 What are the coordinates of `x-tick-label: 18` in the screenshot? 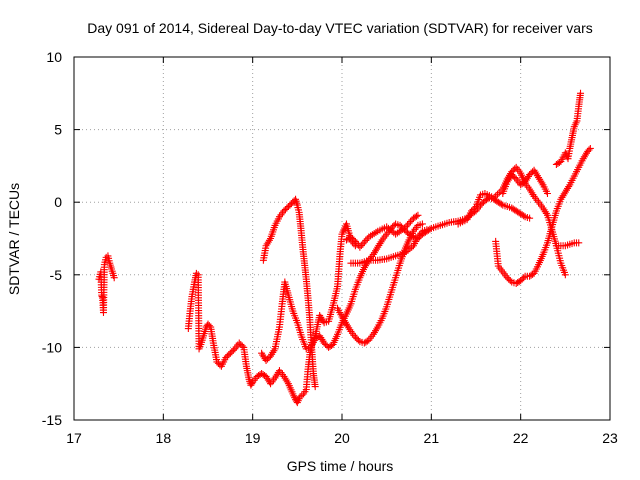 It's located at (164, 438).